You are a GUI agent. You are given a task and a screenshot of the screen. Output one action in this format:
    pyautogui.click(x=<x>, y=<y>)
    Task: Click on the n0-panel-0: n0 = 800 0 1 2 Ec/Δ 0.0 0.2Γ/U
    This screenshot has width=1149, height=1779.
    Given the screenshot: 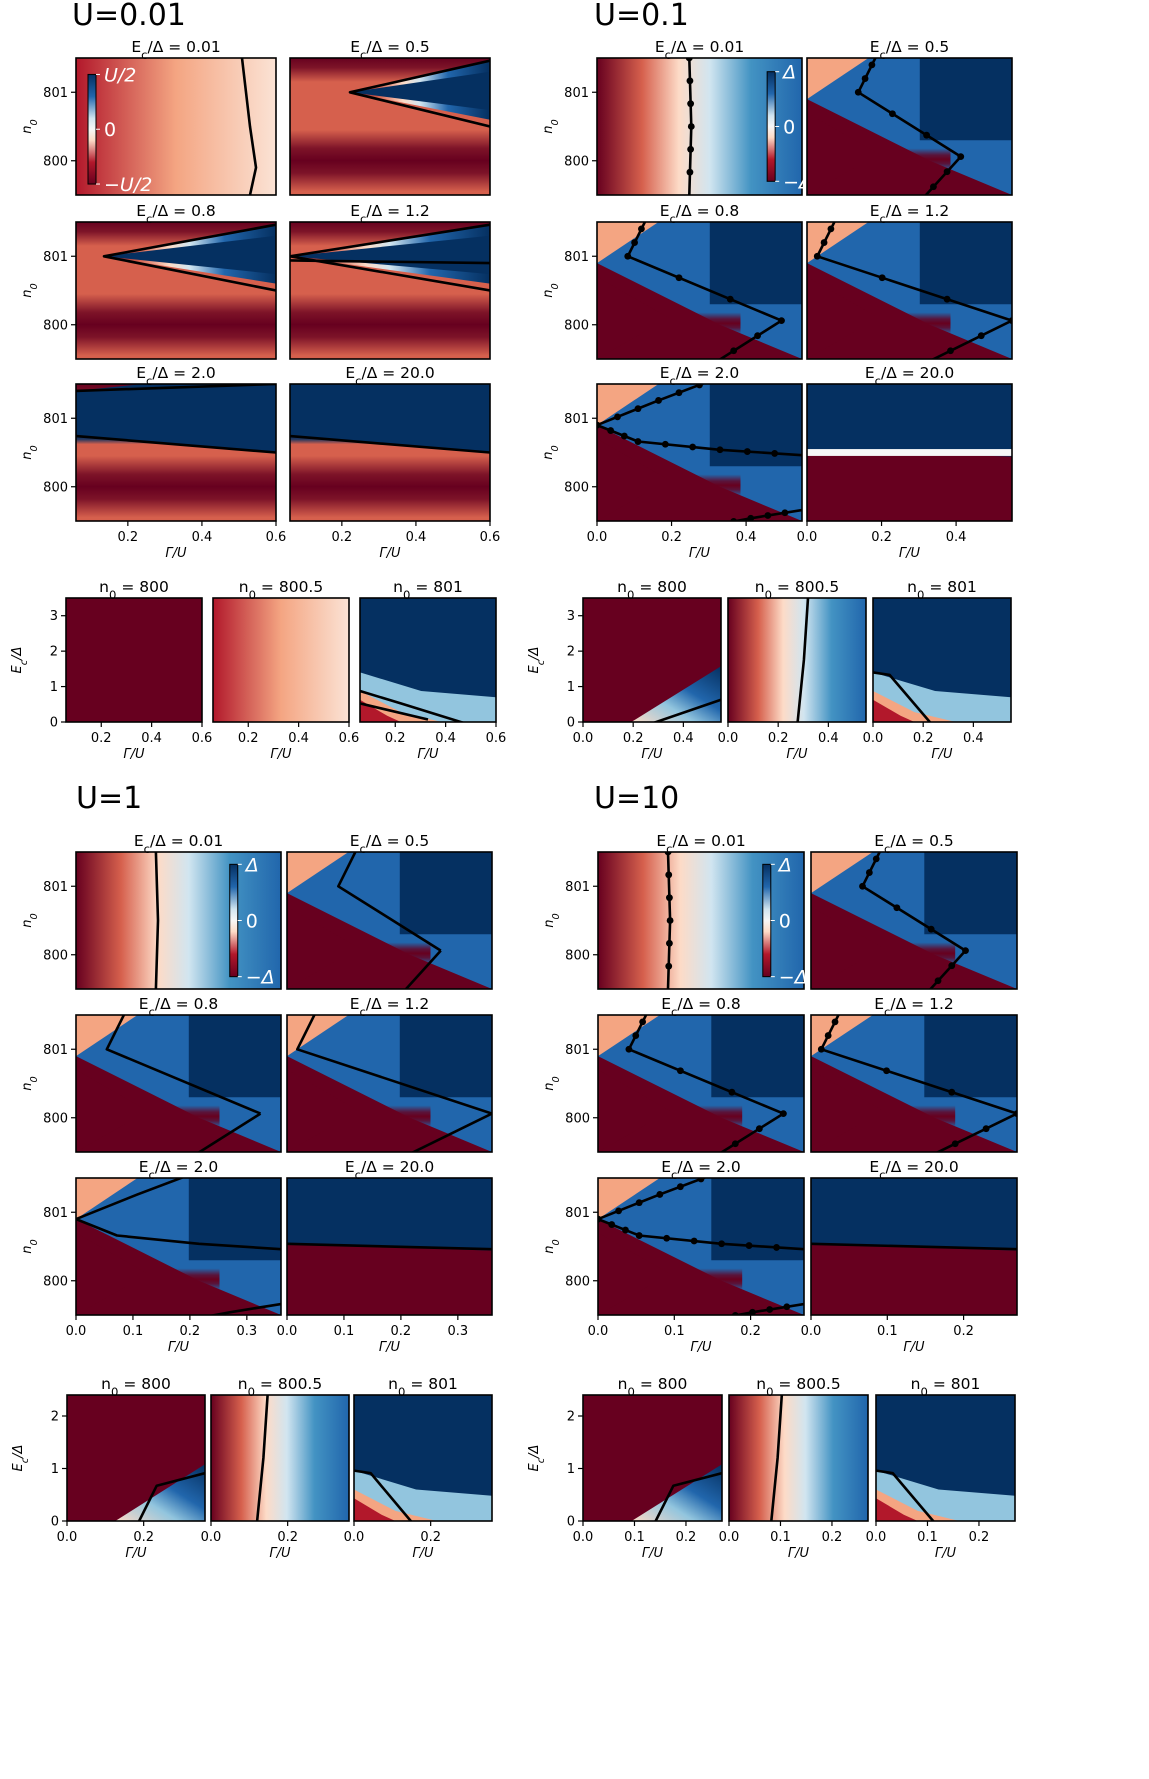 What is the action you would take?
    pyautogui.click(x=108, y=1468)
    